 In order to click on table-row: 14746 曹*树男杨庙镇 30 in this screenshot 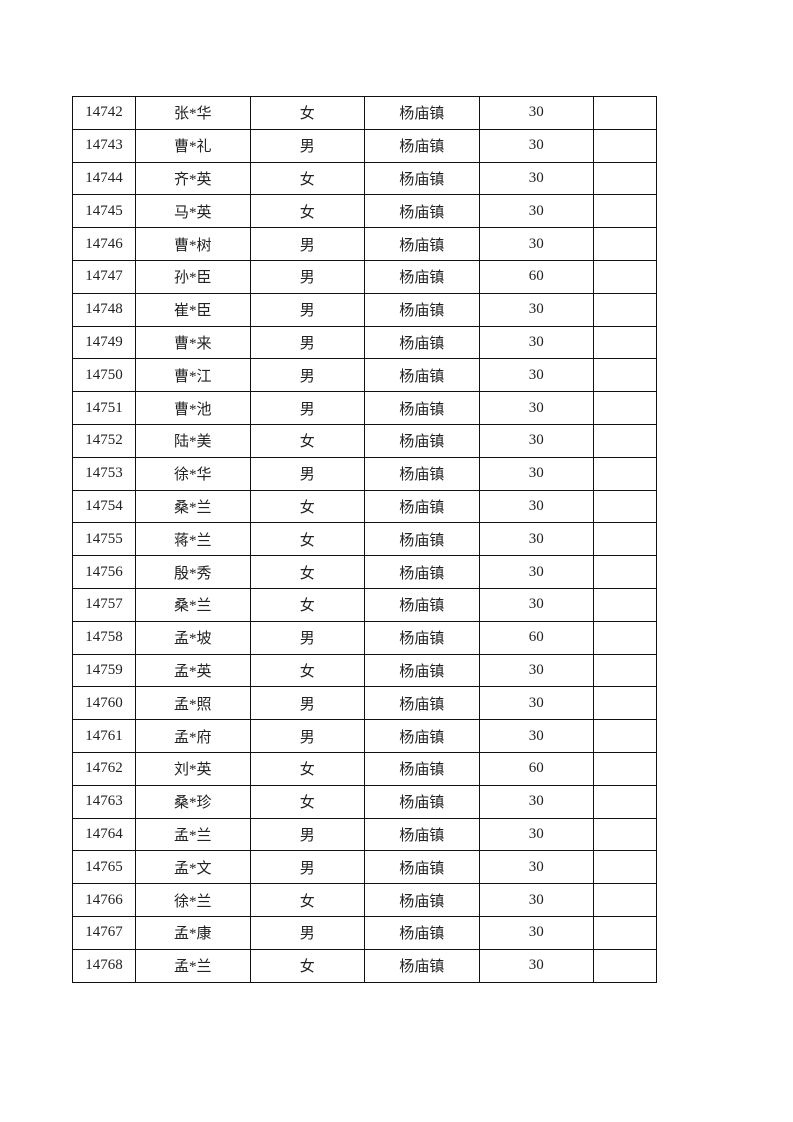, I will do `click(364, 244)`.